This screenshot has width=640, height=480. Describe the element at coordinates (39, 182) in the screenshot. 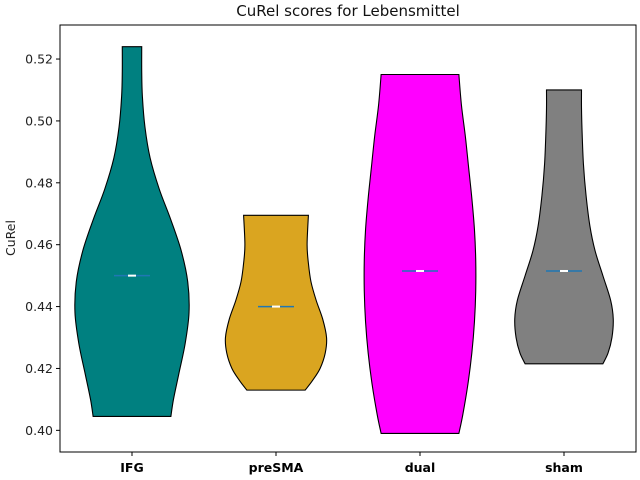

I see `y-tick-label: 0.48` at that location.